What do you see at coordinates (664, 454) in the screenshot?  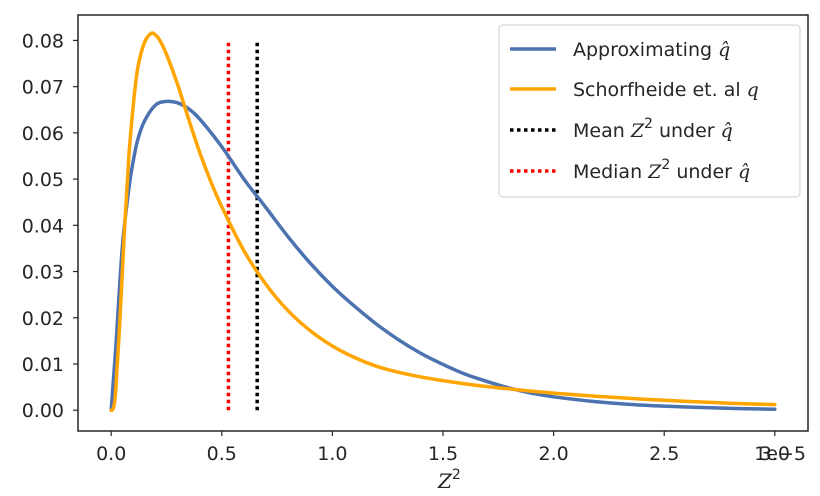 I see `x-tick-label: 2.5` at bounding box center [664, 454].